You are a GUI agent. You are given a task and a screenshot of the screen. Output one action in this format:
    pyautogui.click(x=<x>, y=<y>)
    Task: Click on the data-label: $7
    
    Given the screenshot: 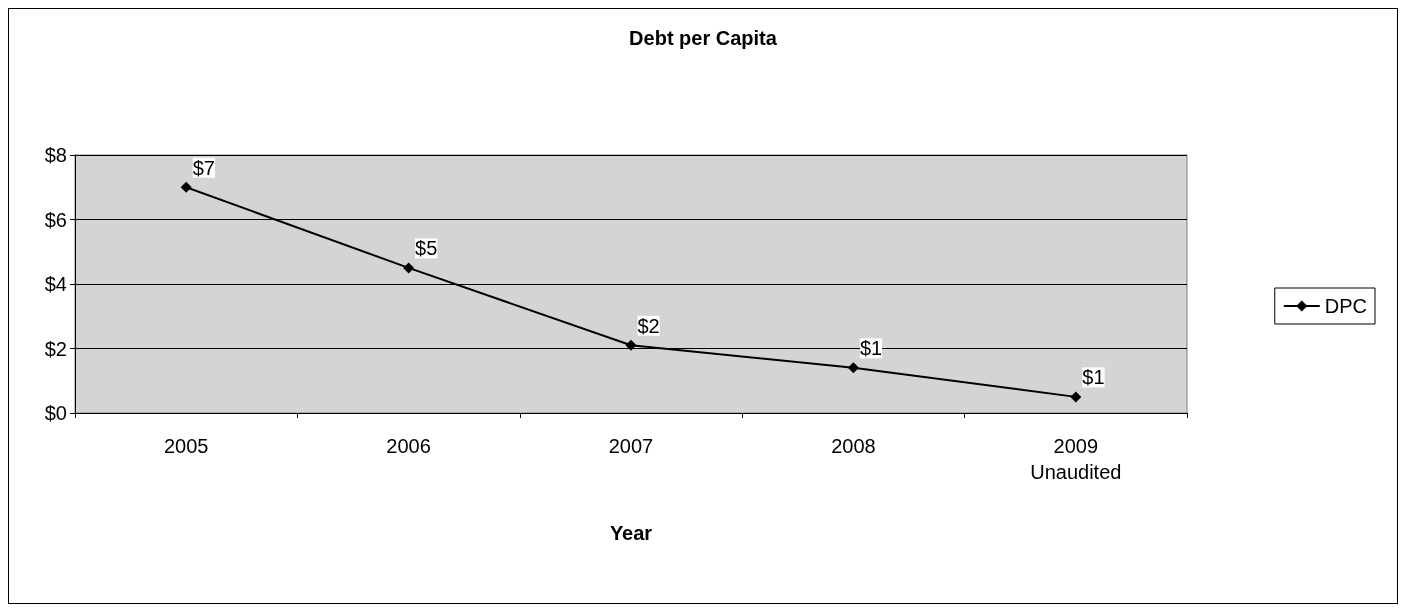 What is the action you would take?
    pyautogui.click(x=203, y=167)
    